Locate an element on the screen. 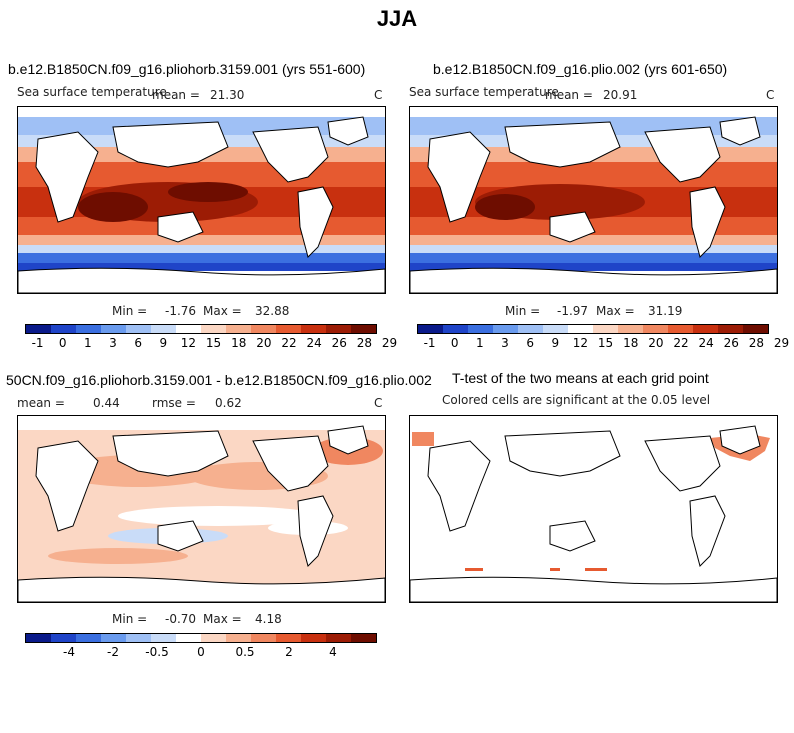 The image size is (794, 733). colorbar1-label: 29 is located at coordinates (389, 343).